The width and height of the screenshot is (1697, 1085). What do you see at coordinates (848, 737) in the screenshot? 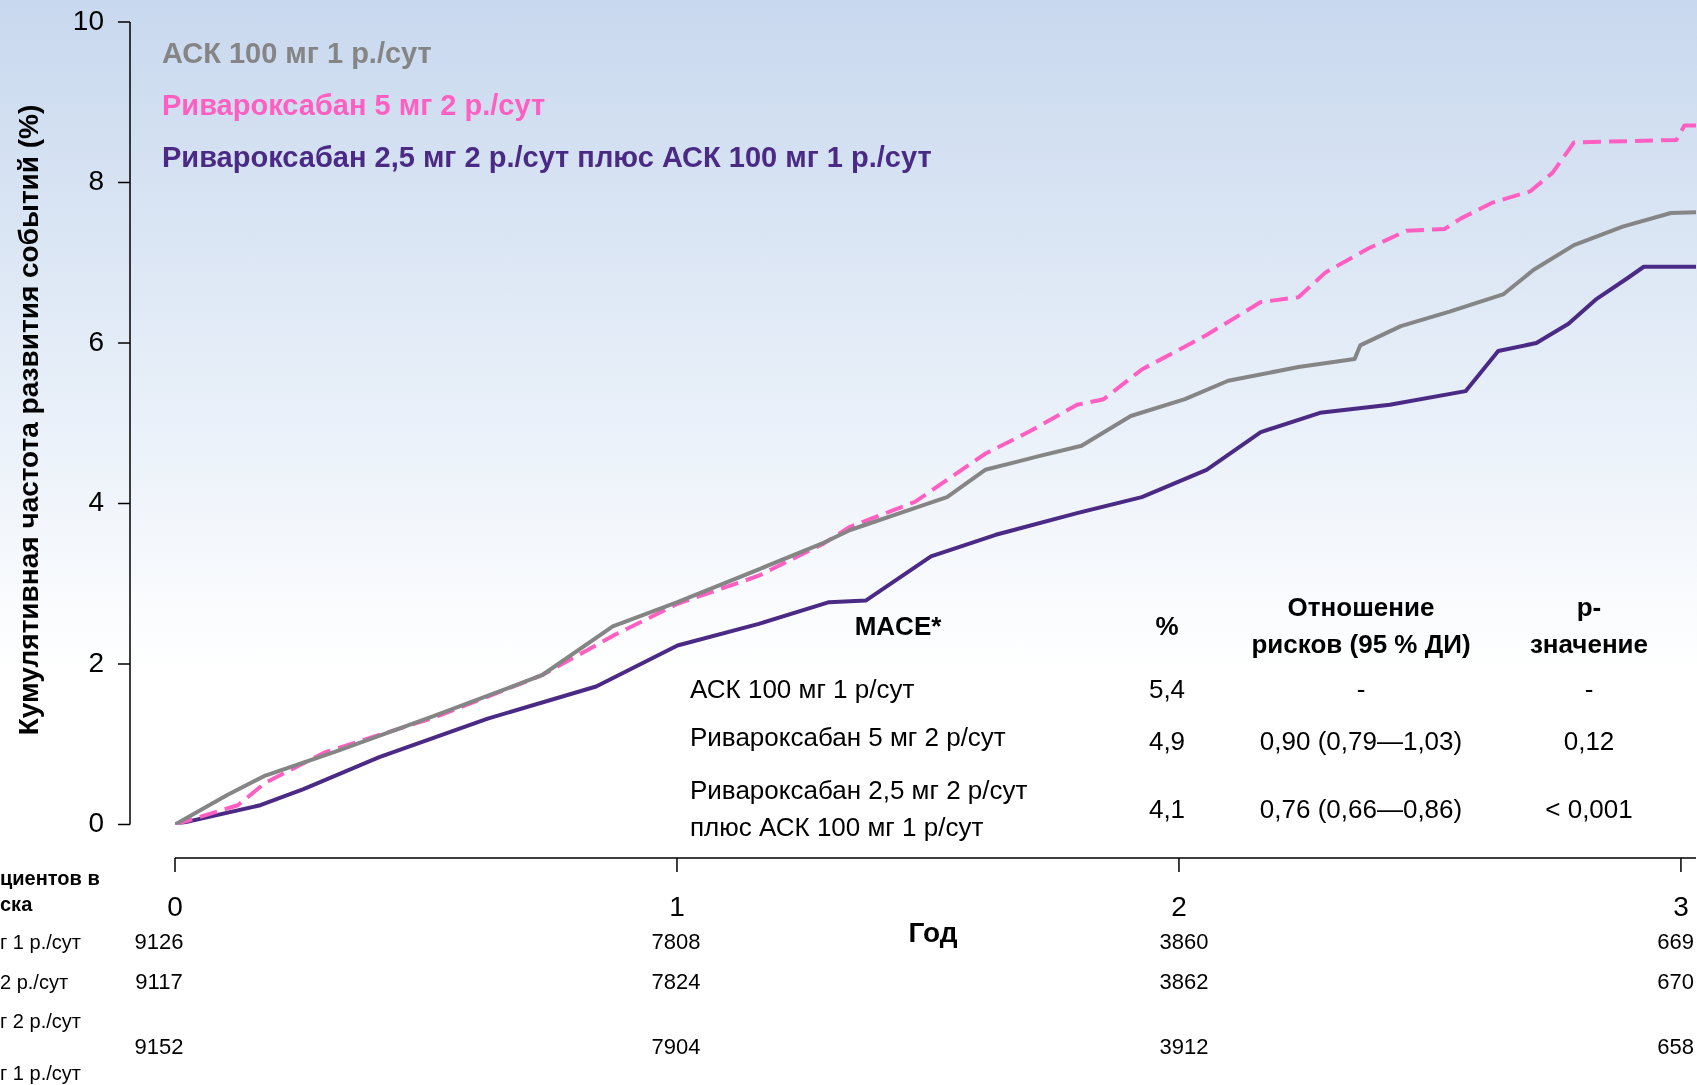
I see `annotation: Ривароксабан 5 мг 2 р/сут` at bounding box center [848, 737].